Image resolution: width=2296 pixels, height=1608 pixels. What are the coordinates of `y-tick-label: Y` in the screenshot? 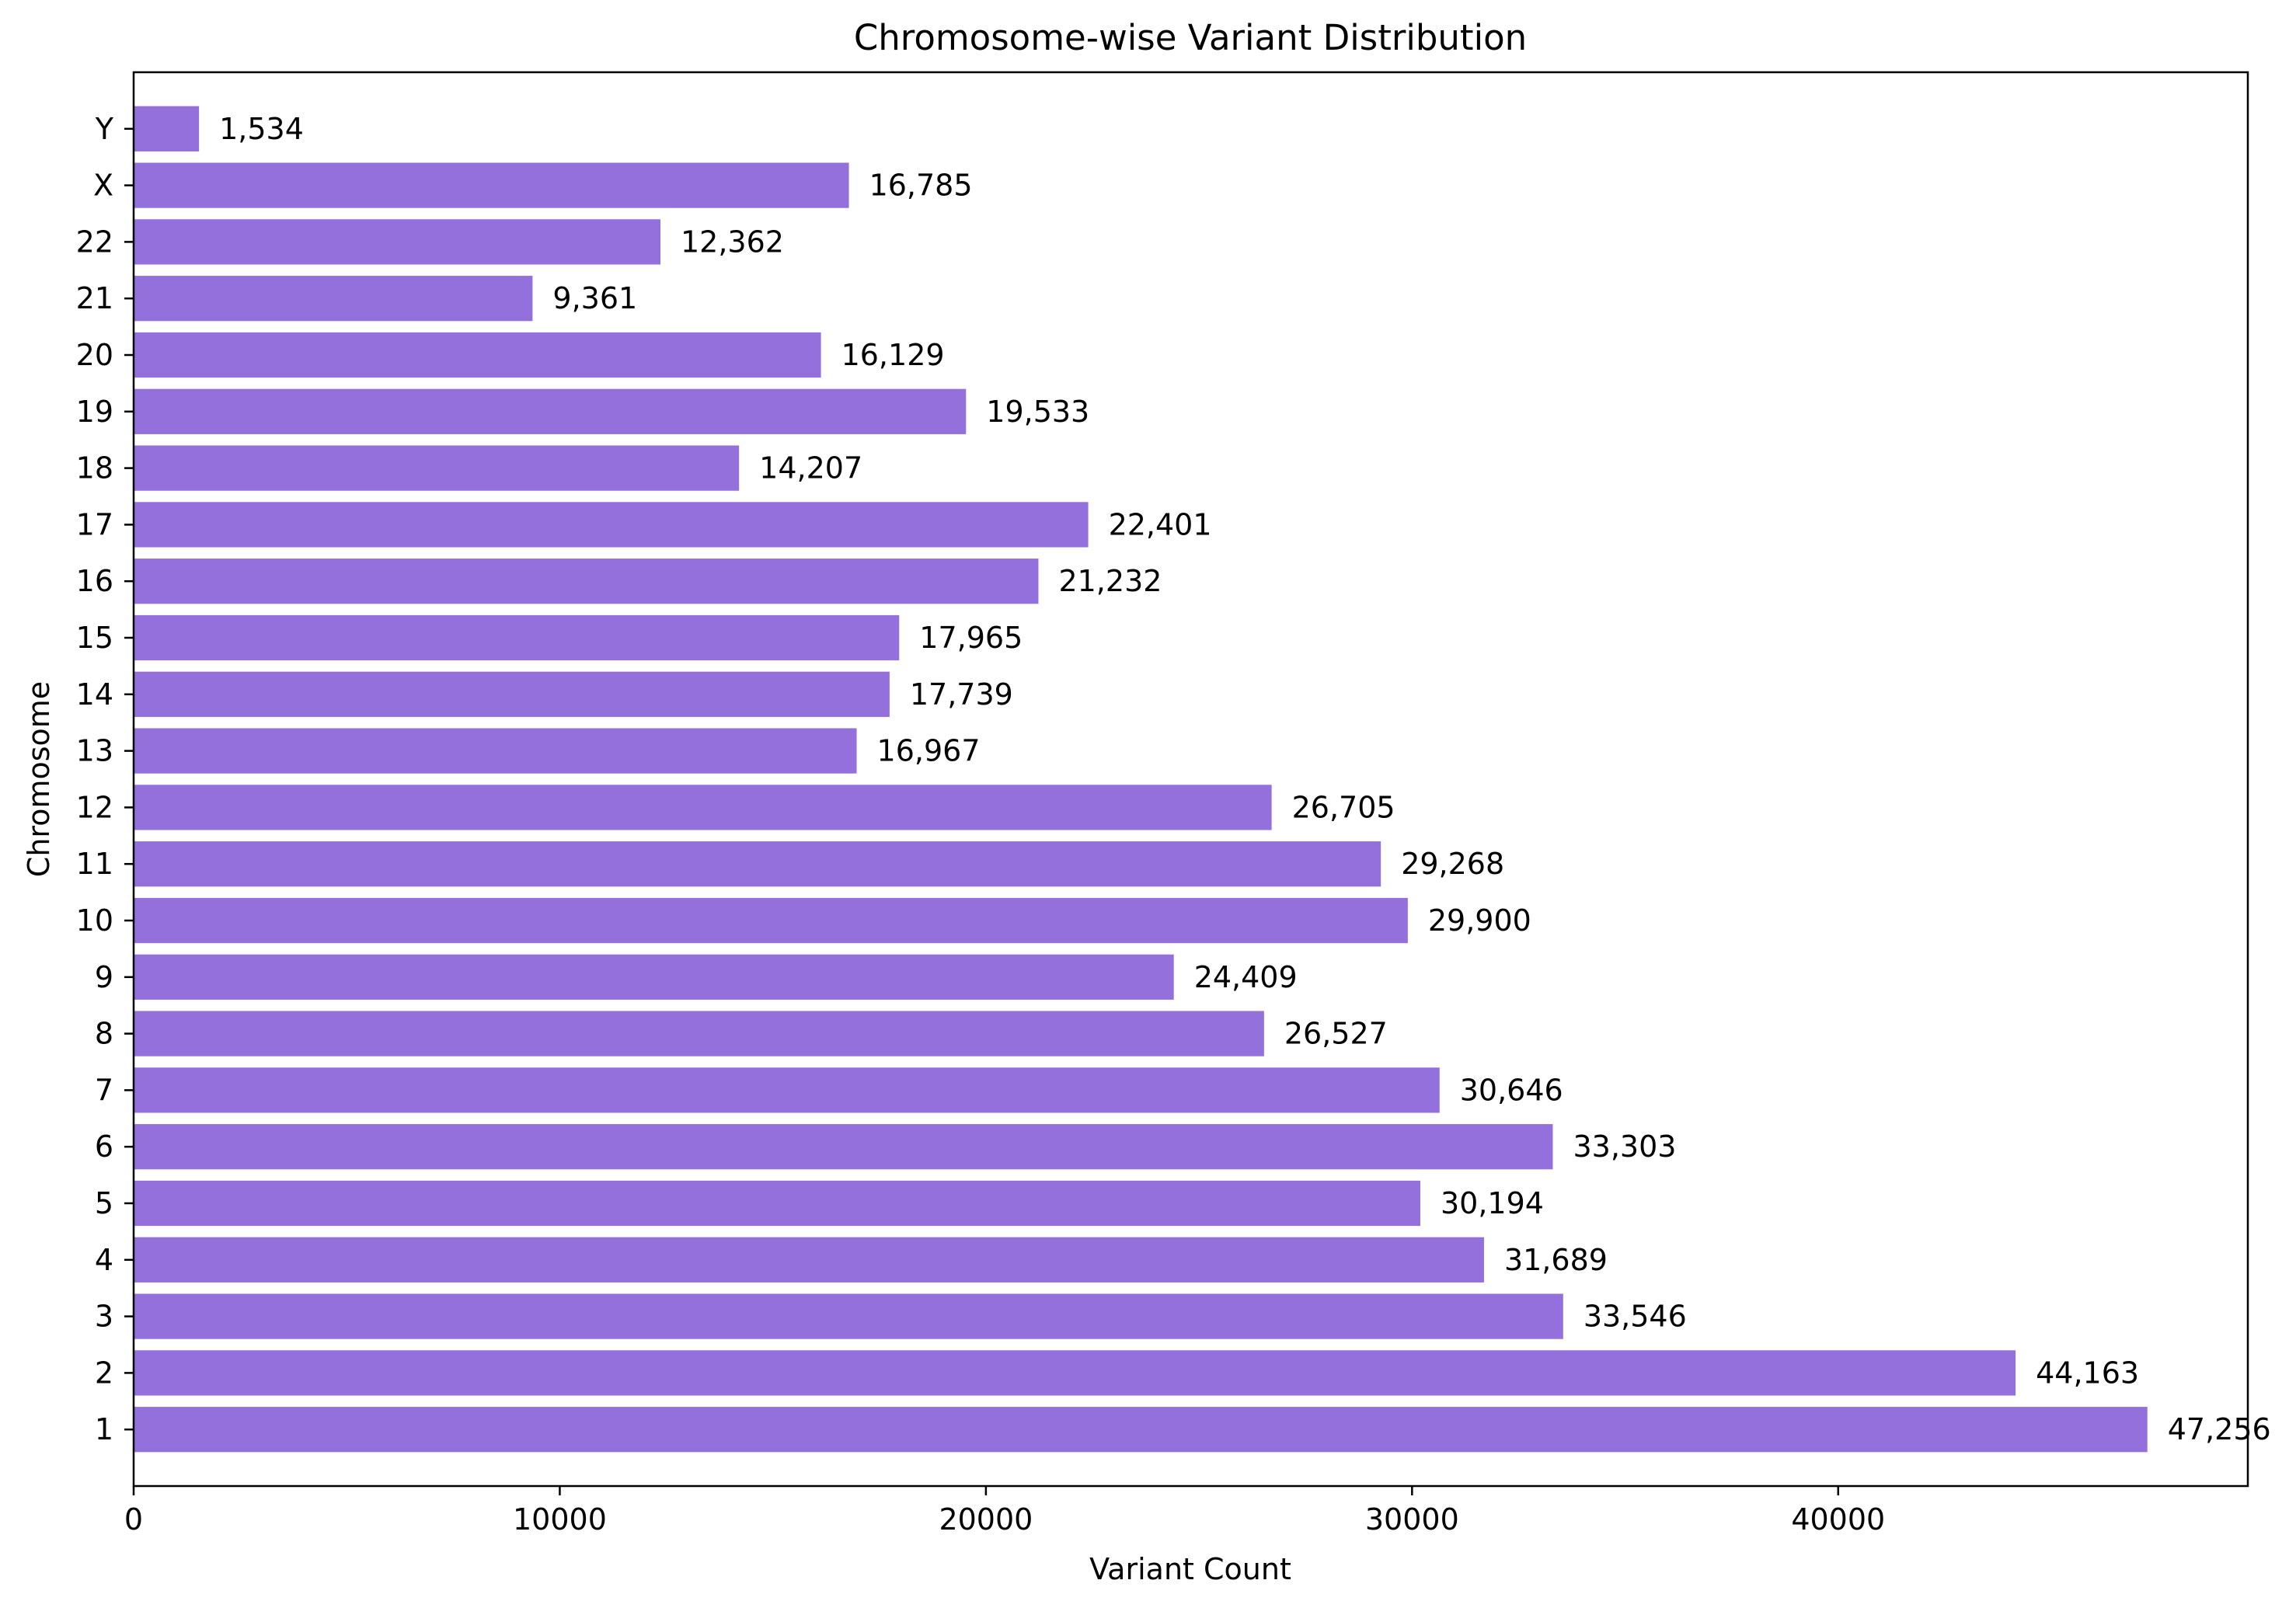 It's located at (104, 129).